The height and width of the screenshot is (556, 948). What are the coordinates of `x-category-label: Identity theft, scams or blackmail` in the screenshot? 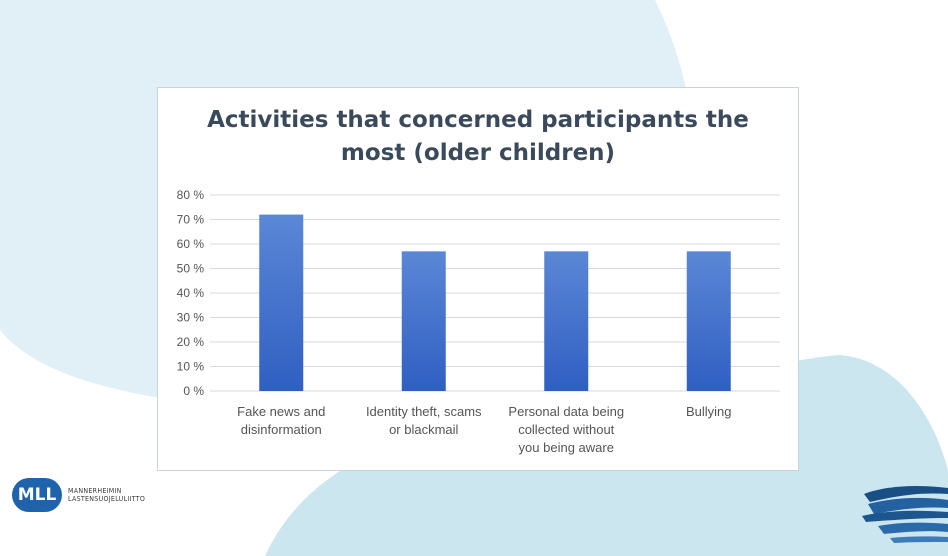 It's located at (424, 420).